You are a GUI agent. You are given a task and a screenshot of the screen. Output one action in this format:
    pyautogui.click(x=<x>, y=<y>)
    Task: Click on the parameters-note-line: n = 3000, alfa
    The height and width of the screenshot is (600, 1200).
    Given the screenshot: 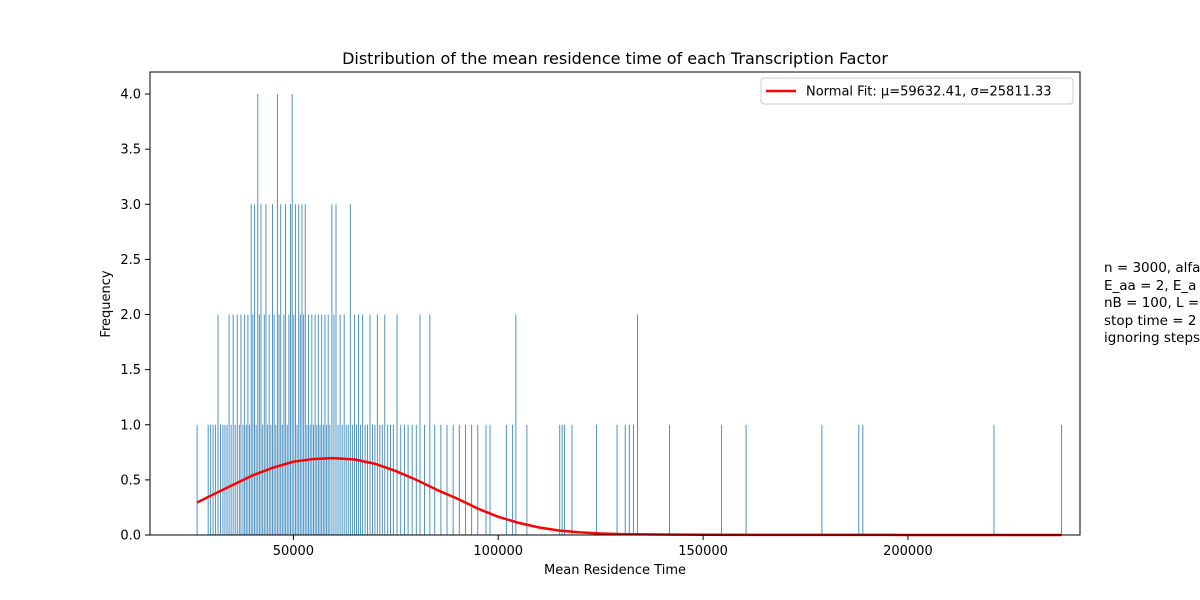 What is the action you would take?
    pyautogui.click(x=1152, y=268)
    